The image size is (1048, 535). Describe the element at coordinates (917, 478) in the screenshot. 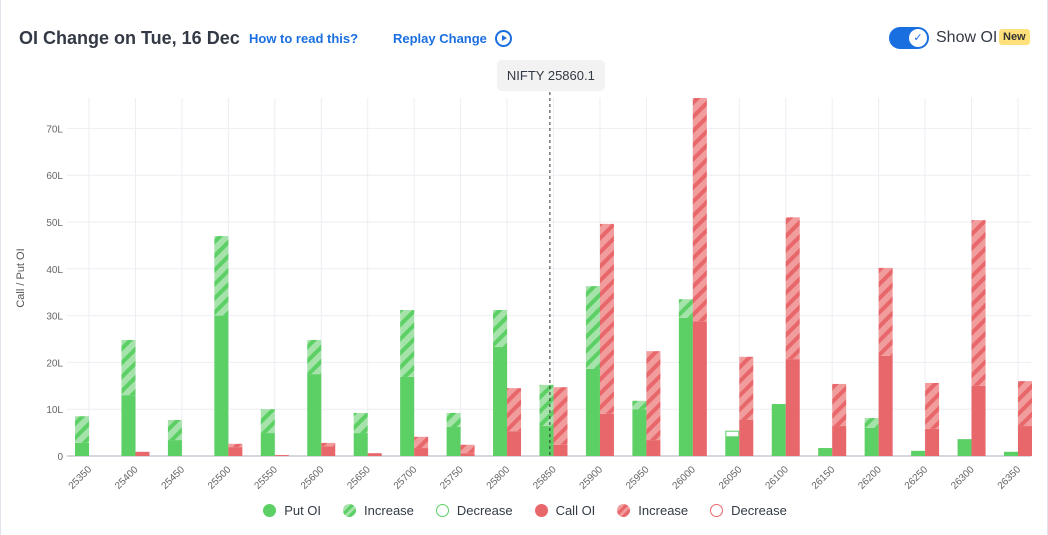

I see `x-tick-label: 26250` at that location.